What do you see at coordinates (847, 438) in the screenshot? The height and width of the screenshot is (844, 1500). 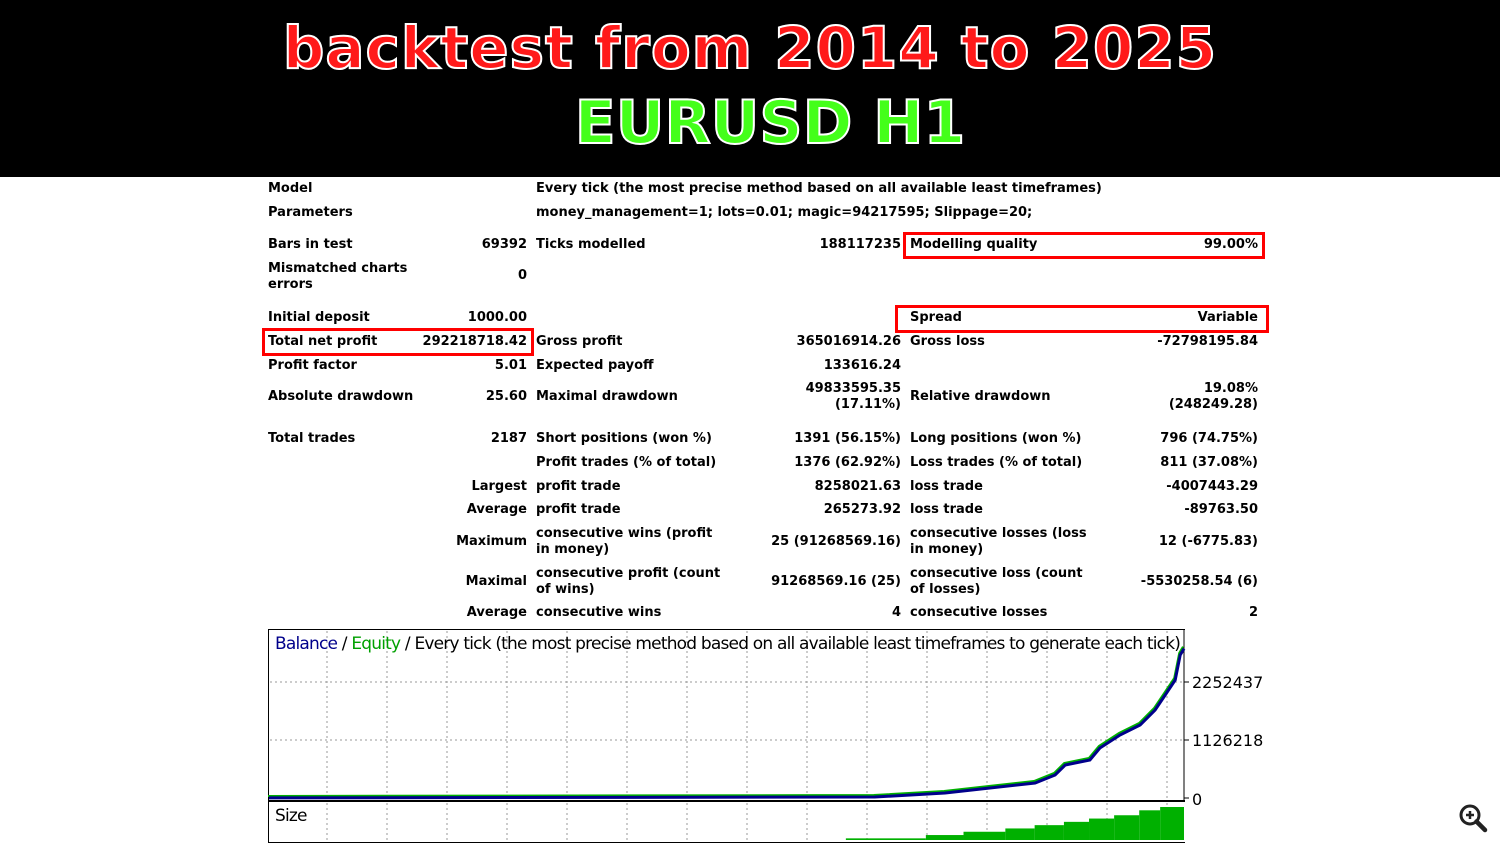 I see `short-value: 1391 (56.15%)` at bounding box center [847, 438].